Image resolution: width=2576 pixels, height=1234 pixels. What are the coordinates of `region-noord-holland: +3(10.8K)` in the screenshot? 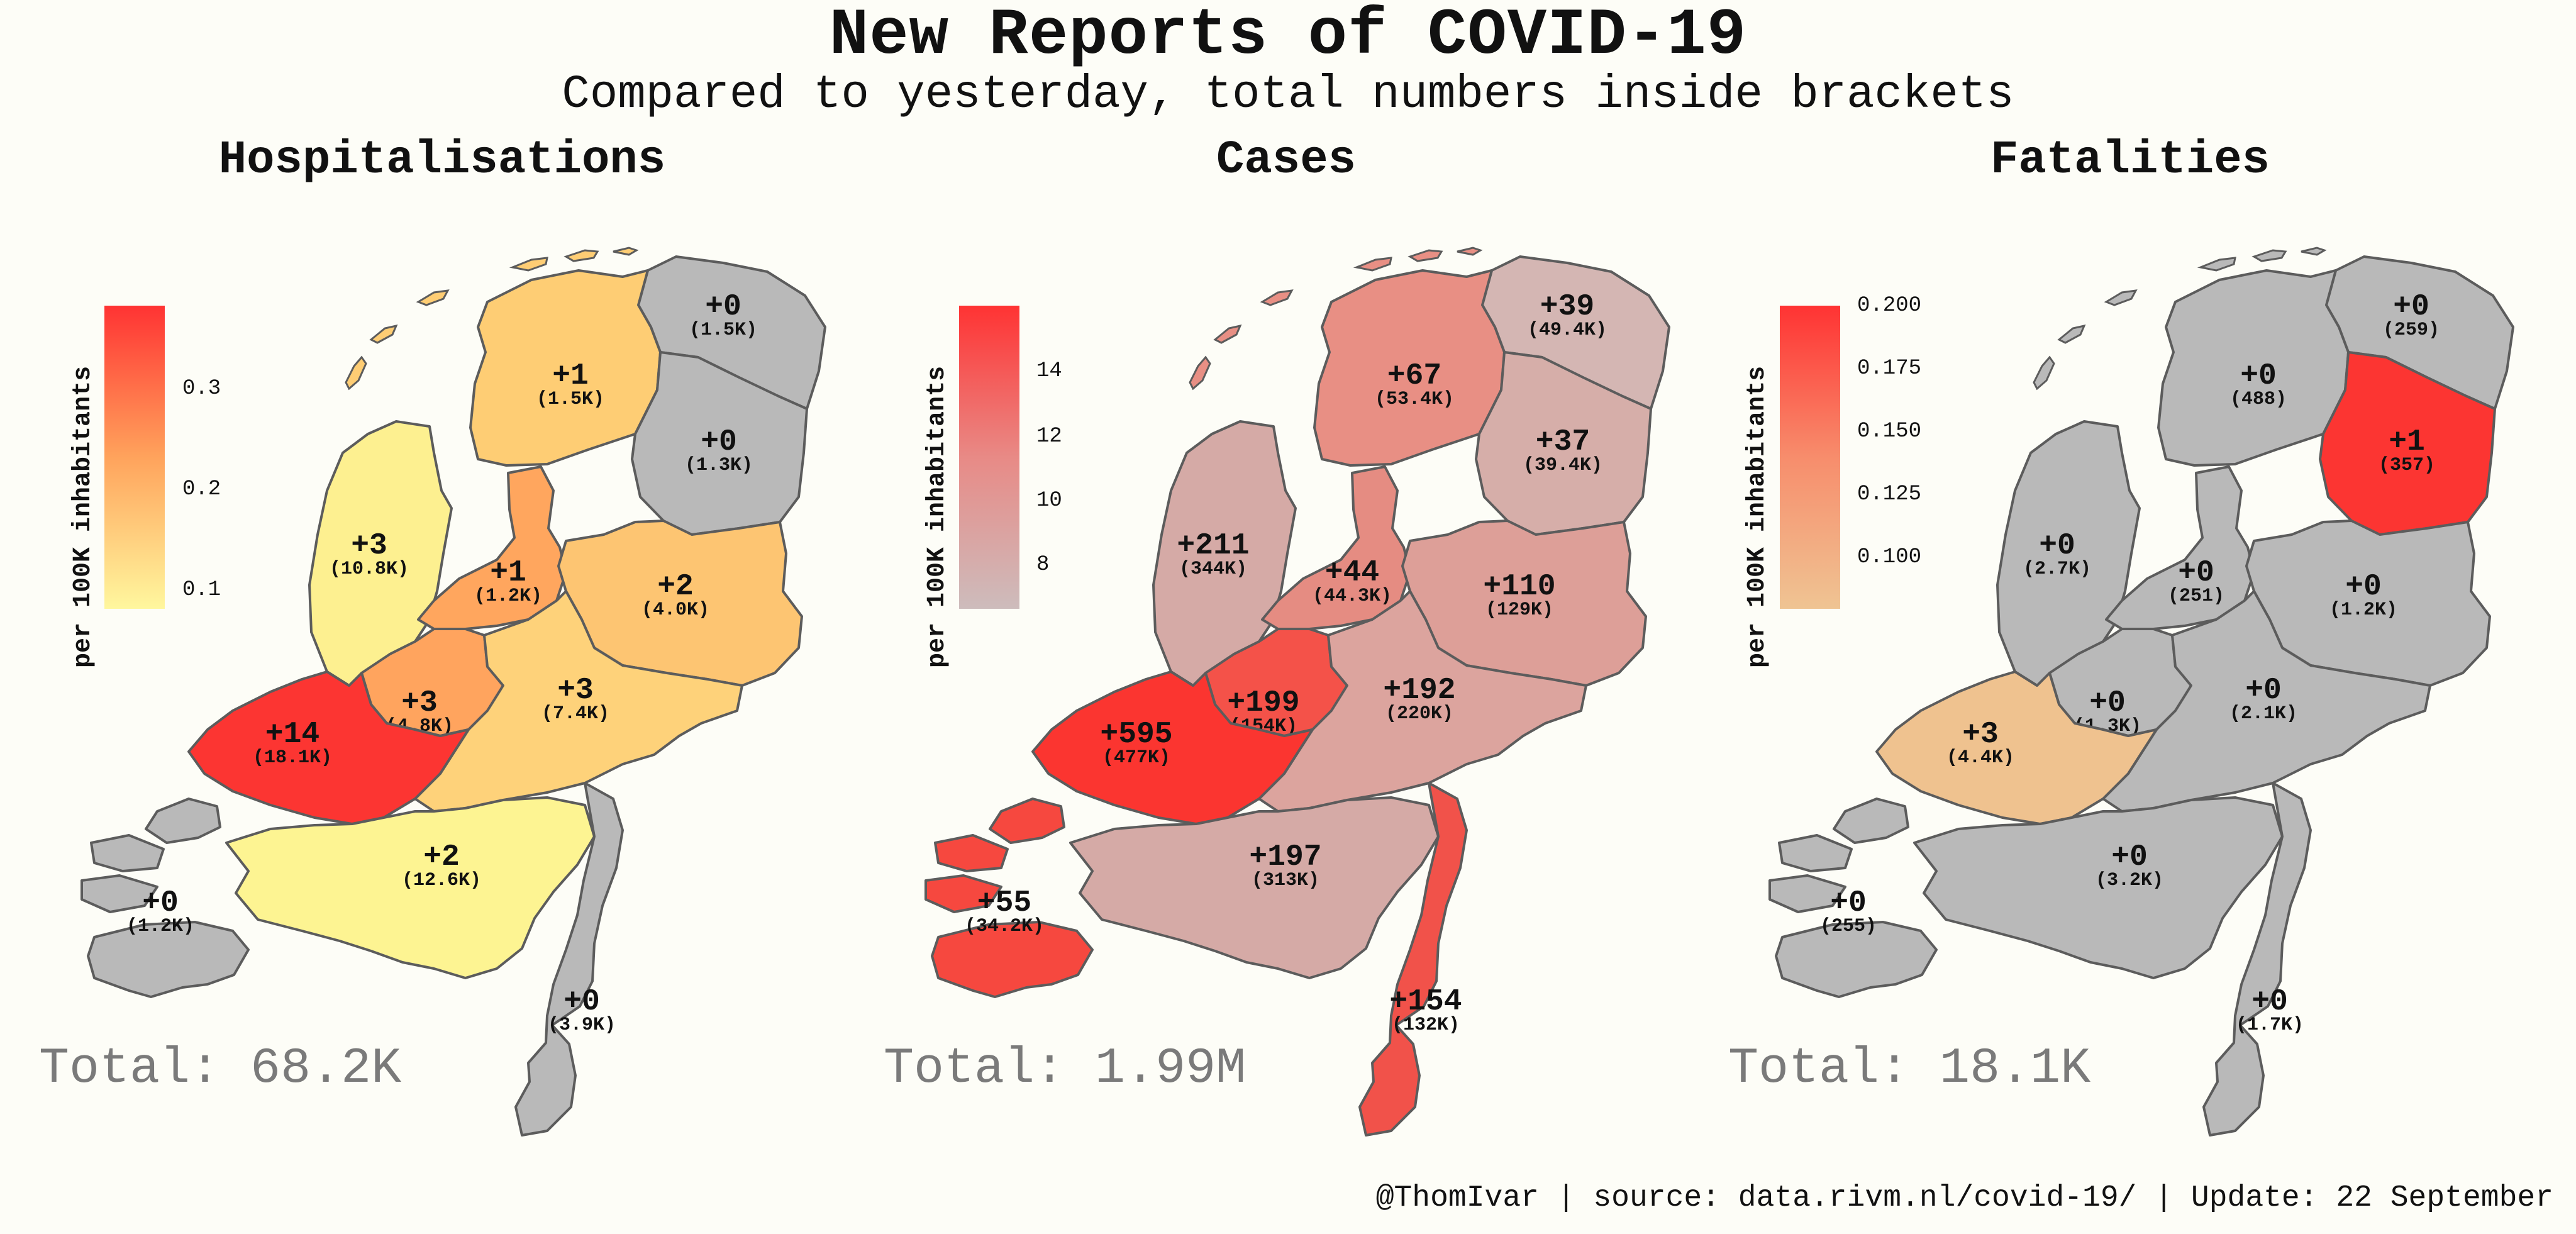 It's located at (380, 553).